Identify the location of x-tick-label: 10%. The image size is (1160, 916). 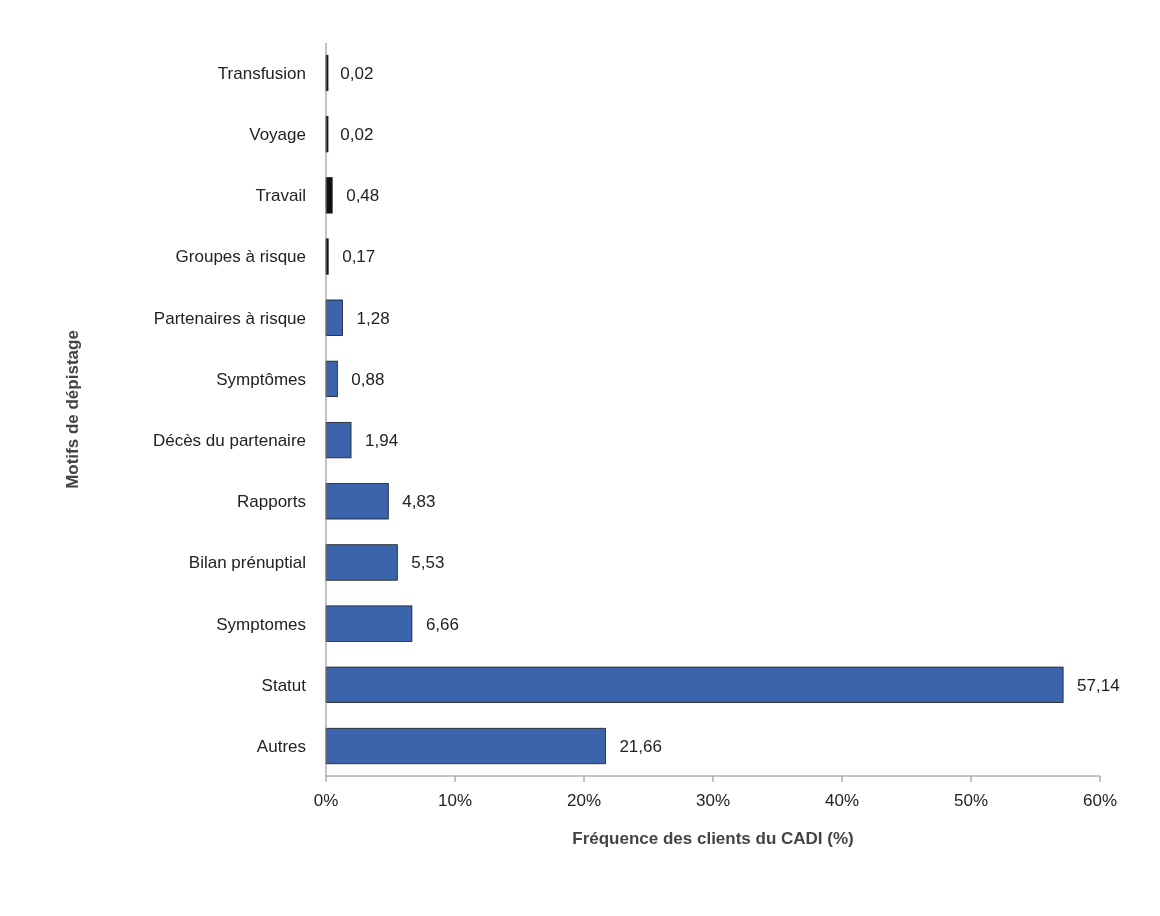
(455, 800).